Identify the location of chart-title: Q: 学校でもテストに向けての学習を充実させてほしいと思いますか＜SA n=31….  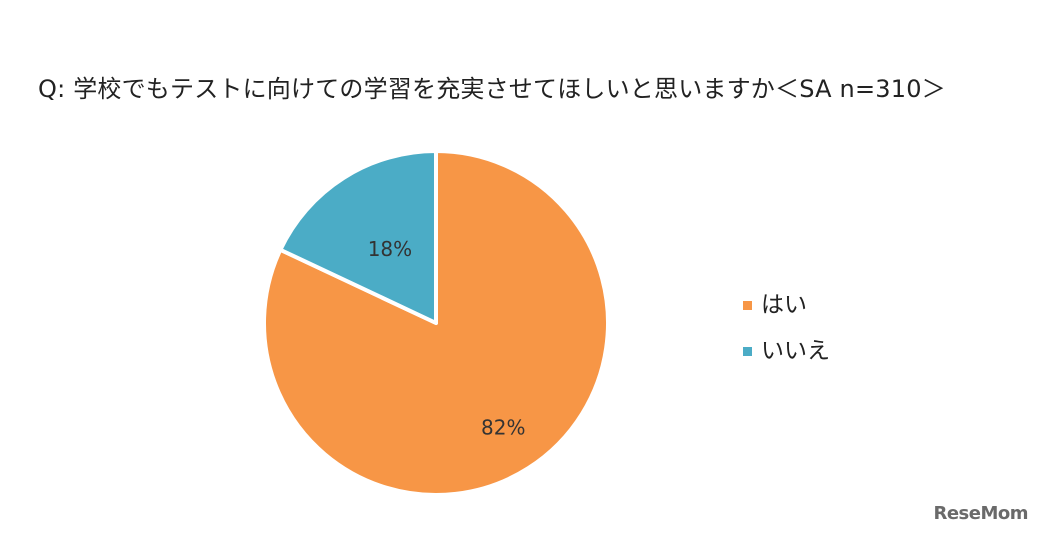
(492, 89).